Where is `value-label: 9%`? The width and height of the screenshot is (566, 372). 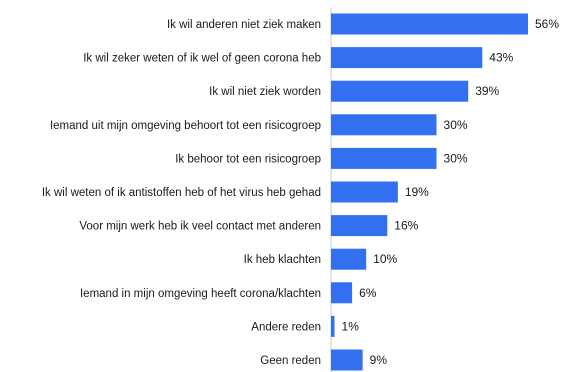
value-label: 9% is located at coordinates (379, 360).